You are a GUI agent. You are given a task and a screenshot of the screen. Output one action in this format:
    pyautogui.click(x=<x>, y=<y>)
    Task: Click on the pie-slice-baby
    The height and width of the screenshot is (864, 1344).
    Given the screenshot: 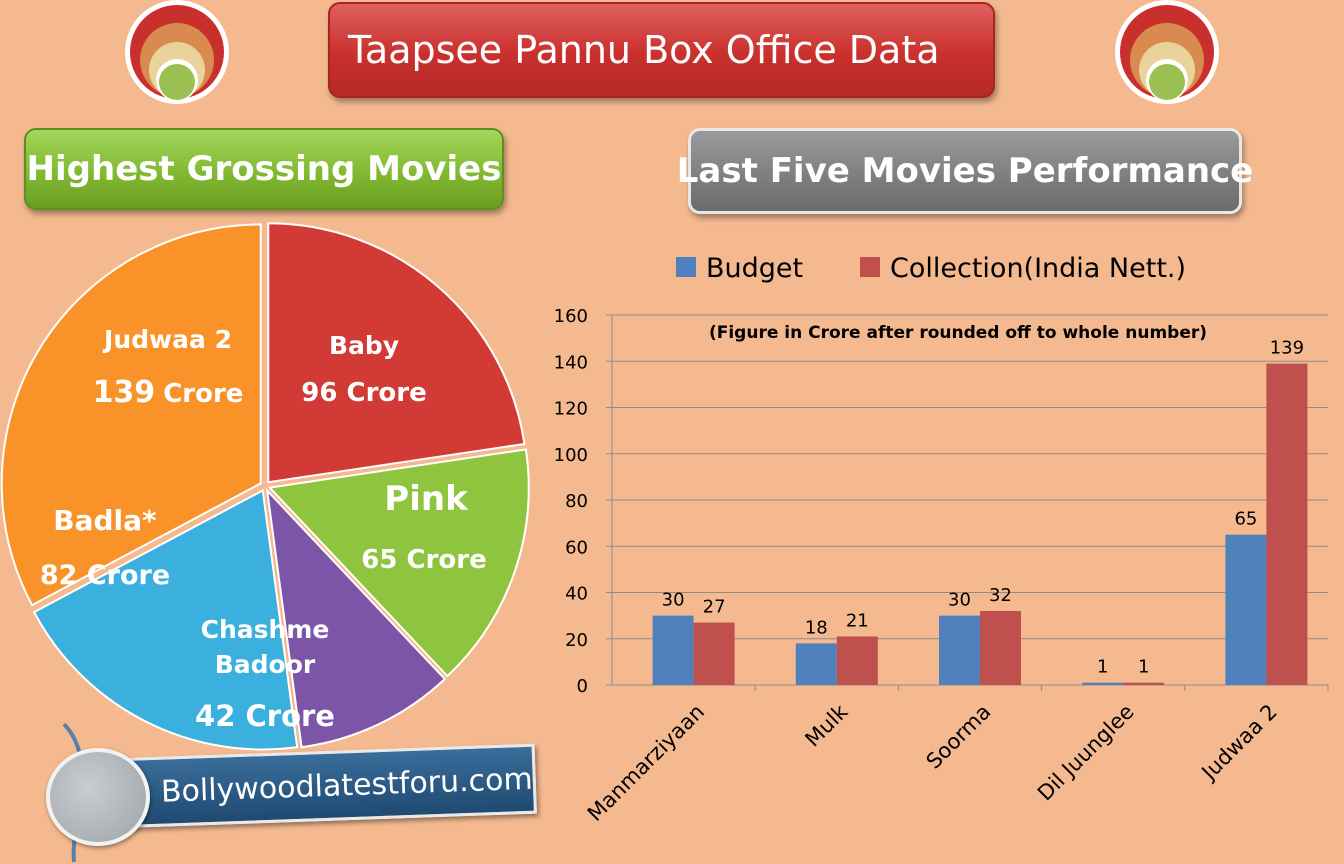 What is the action you would take?
    pyautogui.click(x=396, y=353)
    